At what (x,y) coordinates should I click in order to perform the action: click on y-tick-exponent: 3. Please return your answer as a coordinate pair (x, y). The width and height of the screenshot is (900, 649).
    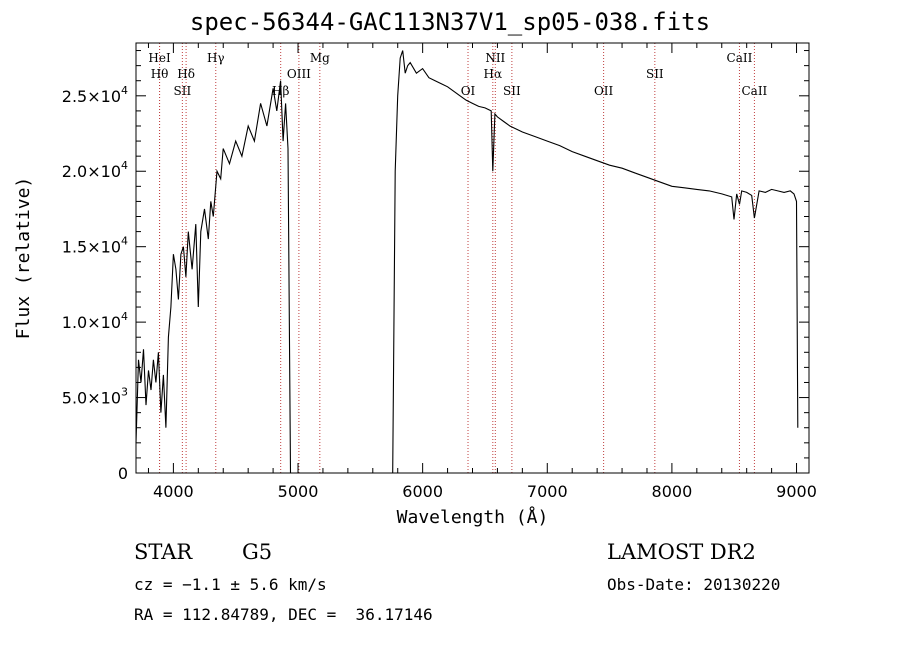
    Looking at the image, I should click on (124, 392).